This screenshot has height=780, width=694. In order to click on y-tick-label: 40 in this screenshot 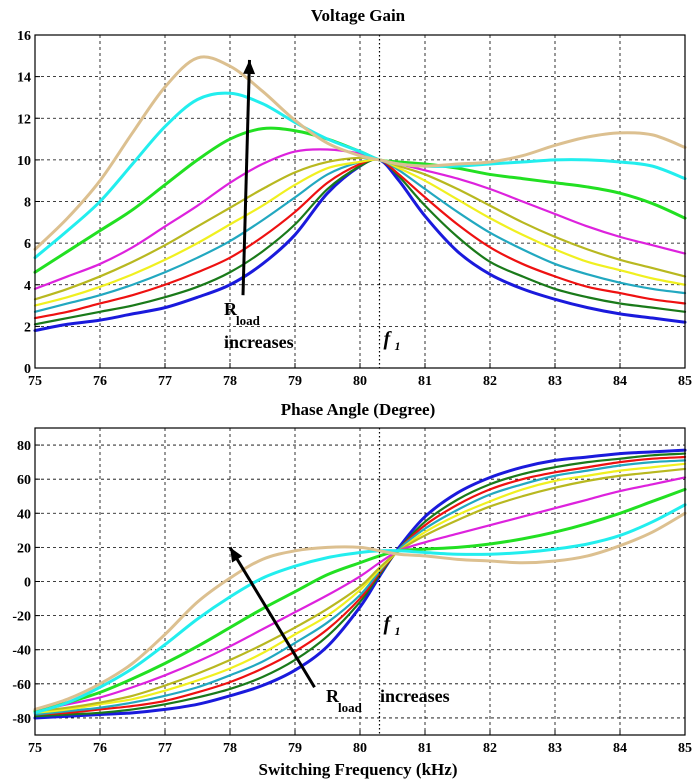, I will do `click(24, 514)`.